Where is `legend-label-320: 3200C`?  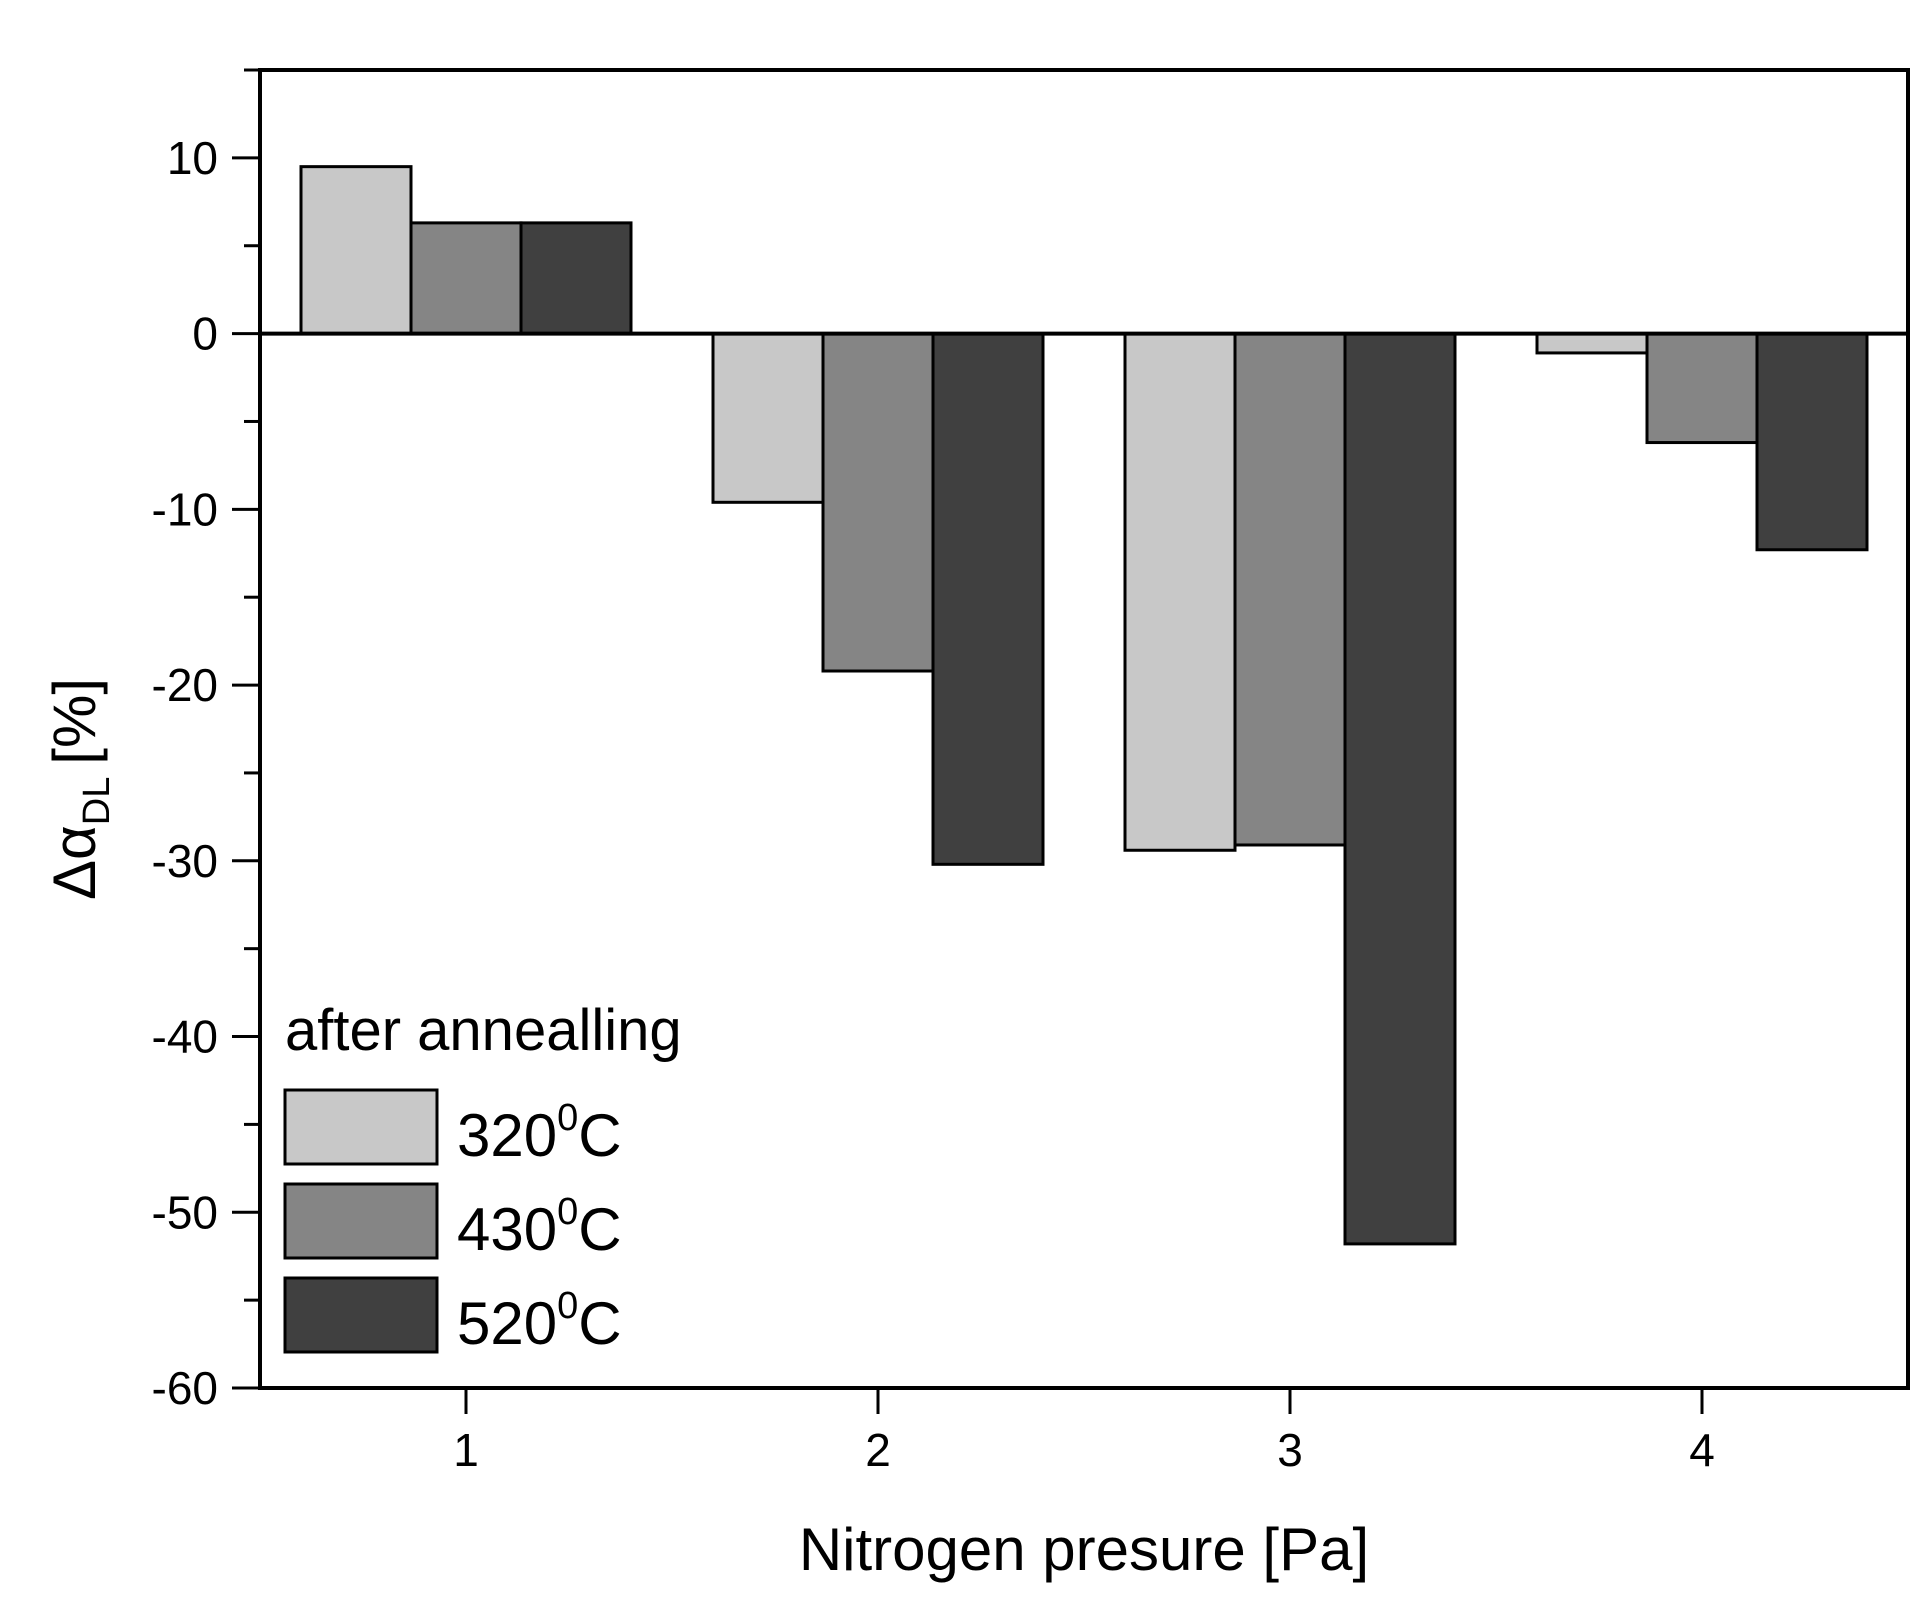
legend-label-320: 3200C is located at coordinates (539, 1133).